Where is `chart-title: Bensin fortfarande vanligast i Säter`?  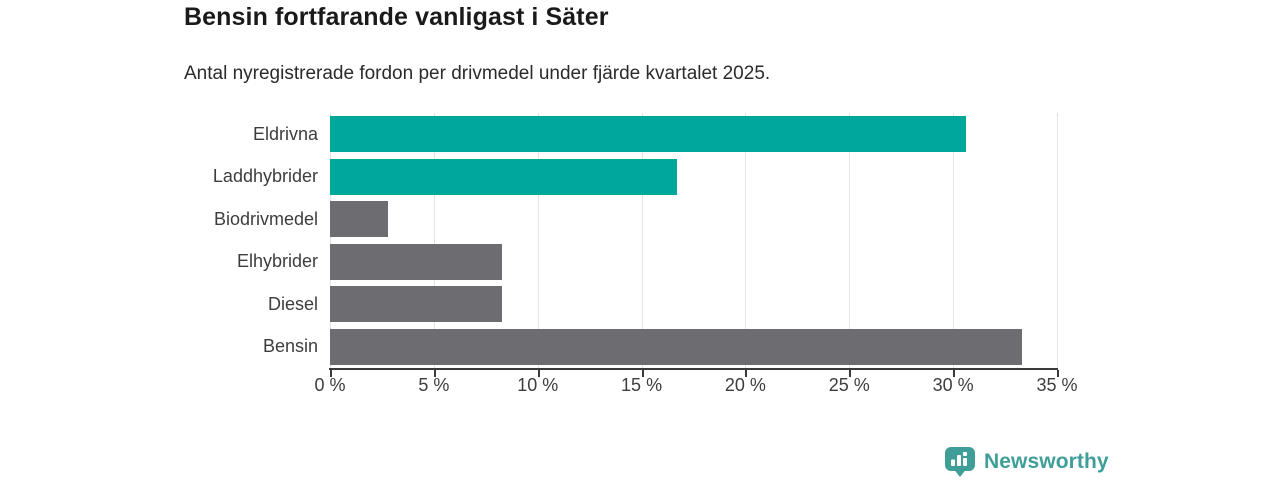 chart-title: Bensin fortfarande vanligast i Säter is located at coordinates (396, 17).